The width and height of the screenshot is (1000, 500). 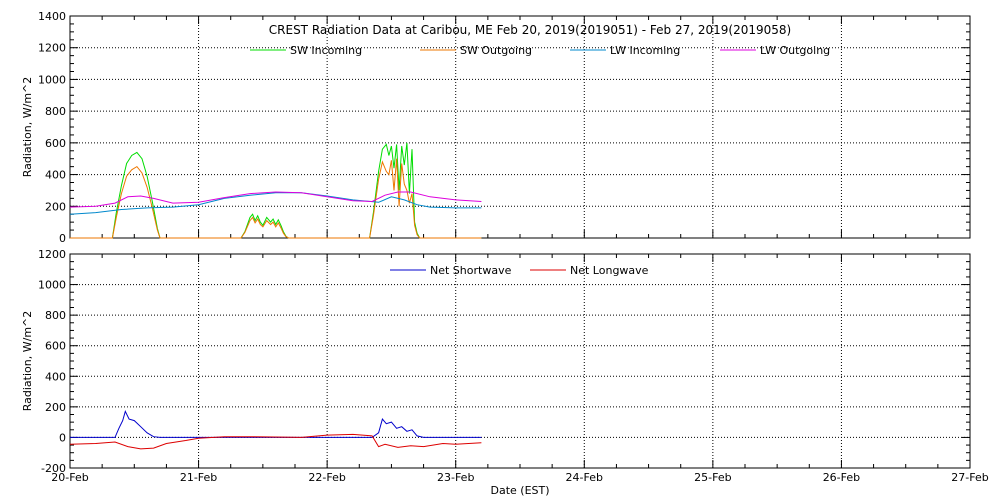 I want to click on legend-label: Net Longwave, so click(x=609, y=270).